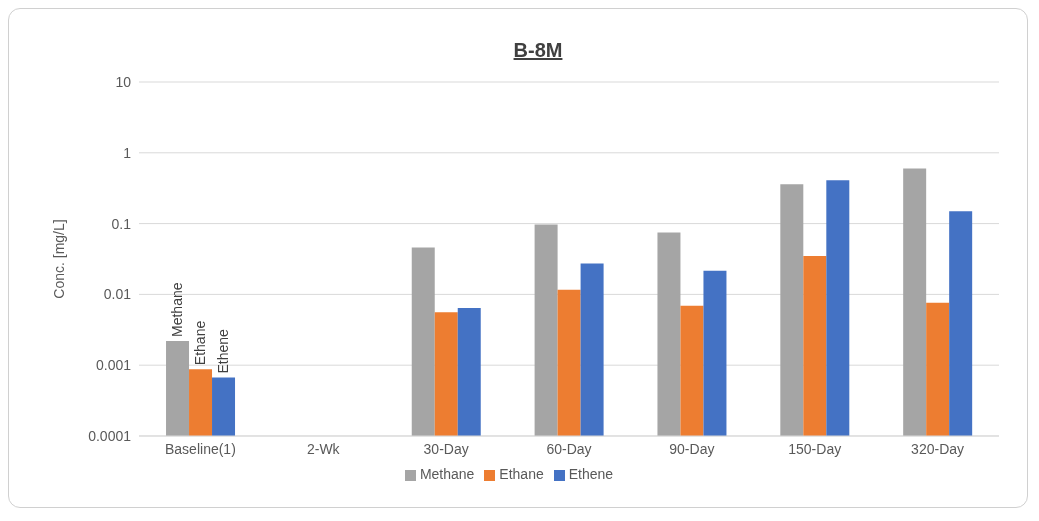 Image resolution: width=1039 pixels, height=521 pixels. I want to click on annotation: Ethane, so click(200, 343).